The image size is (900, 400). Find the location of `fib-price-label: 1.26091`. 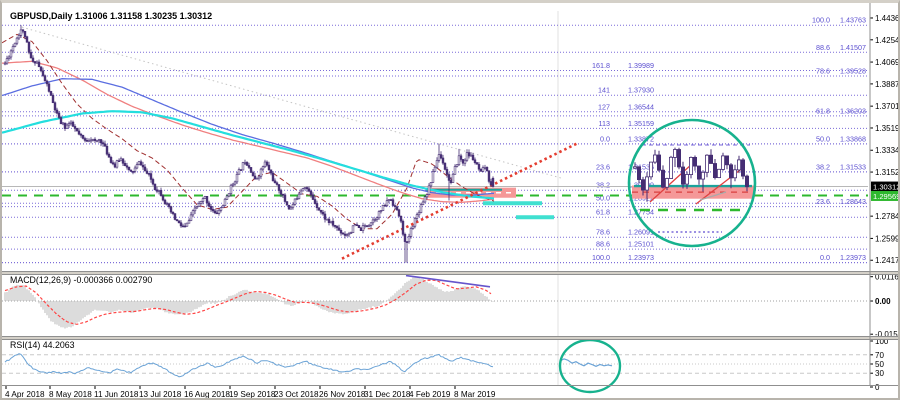

fib-price-label: 1.26091 is located at coordinates (641, 232).